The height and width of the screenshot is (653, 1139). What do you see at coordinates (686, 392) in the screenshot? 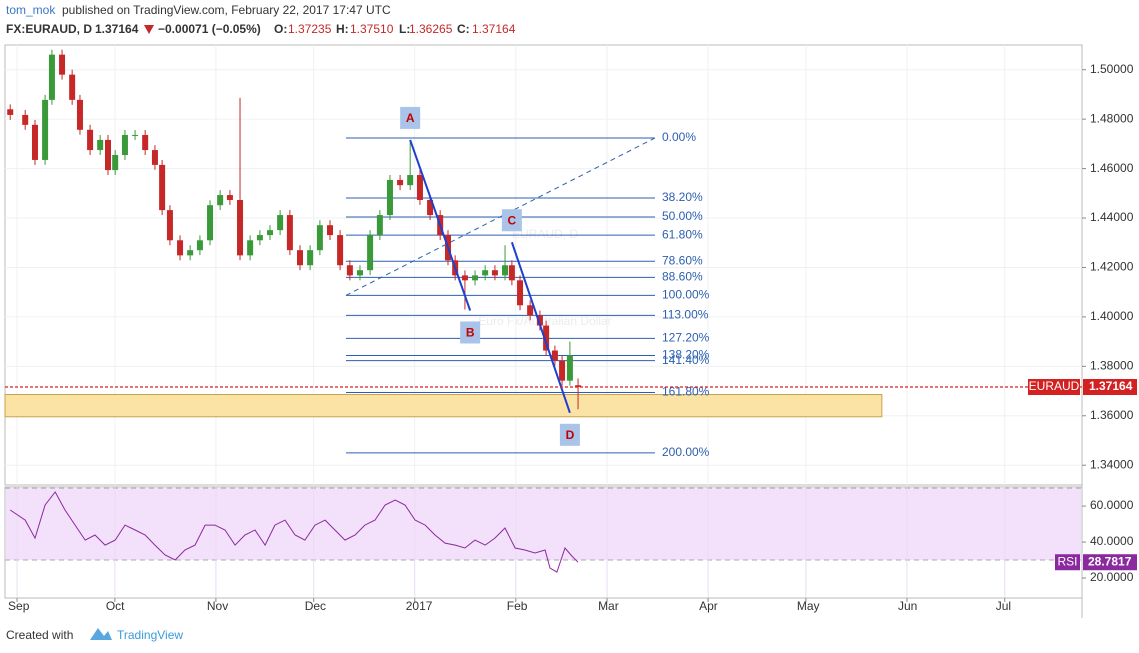
I see `fib-label: 161.80%` at bounding box center [686, 392].